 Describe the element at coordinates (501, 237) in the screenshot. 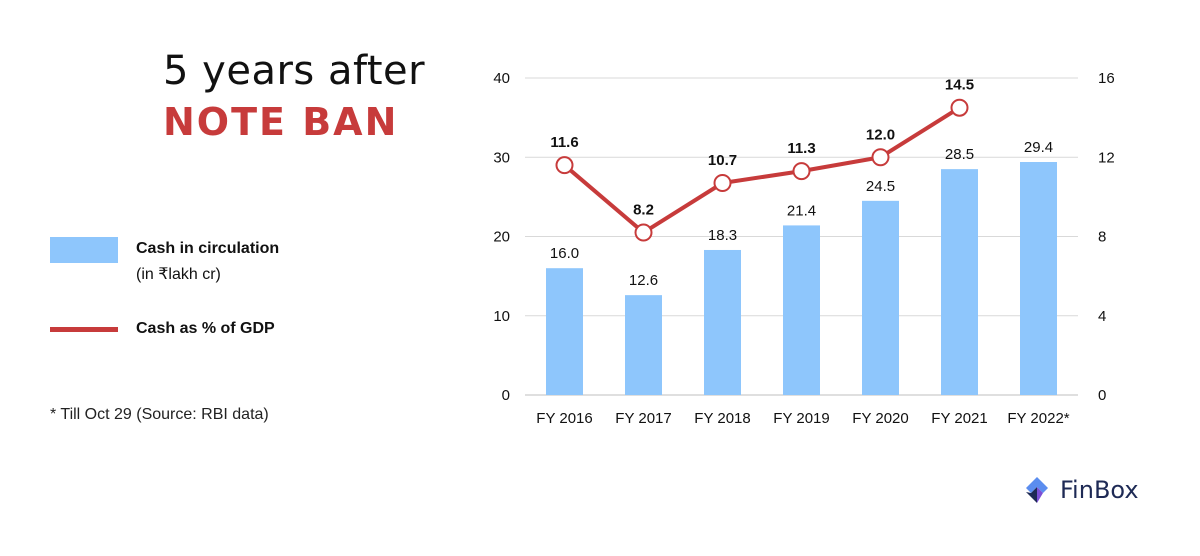

I see `y-left-tick-label: 20` at that location.